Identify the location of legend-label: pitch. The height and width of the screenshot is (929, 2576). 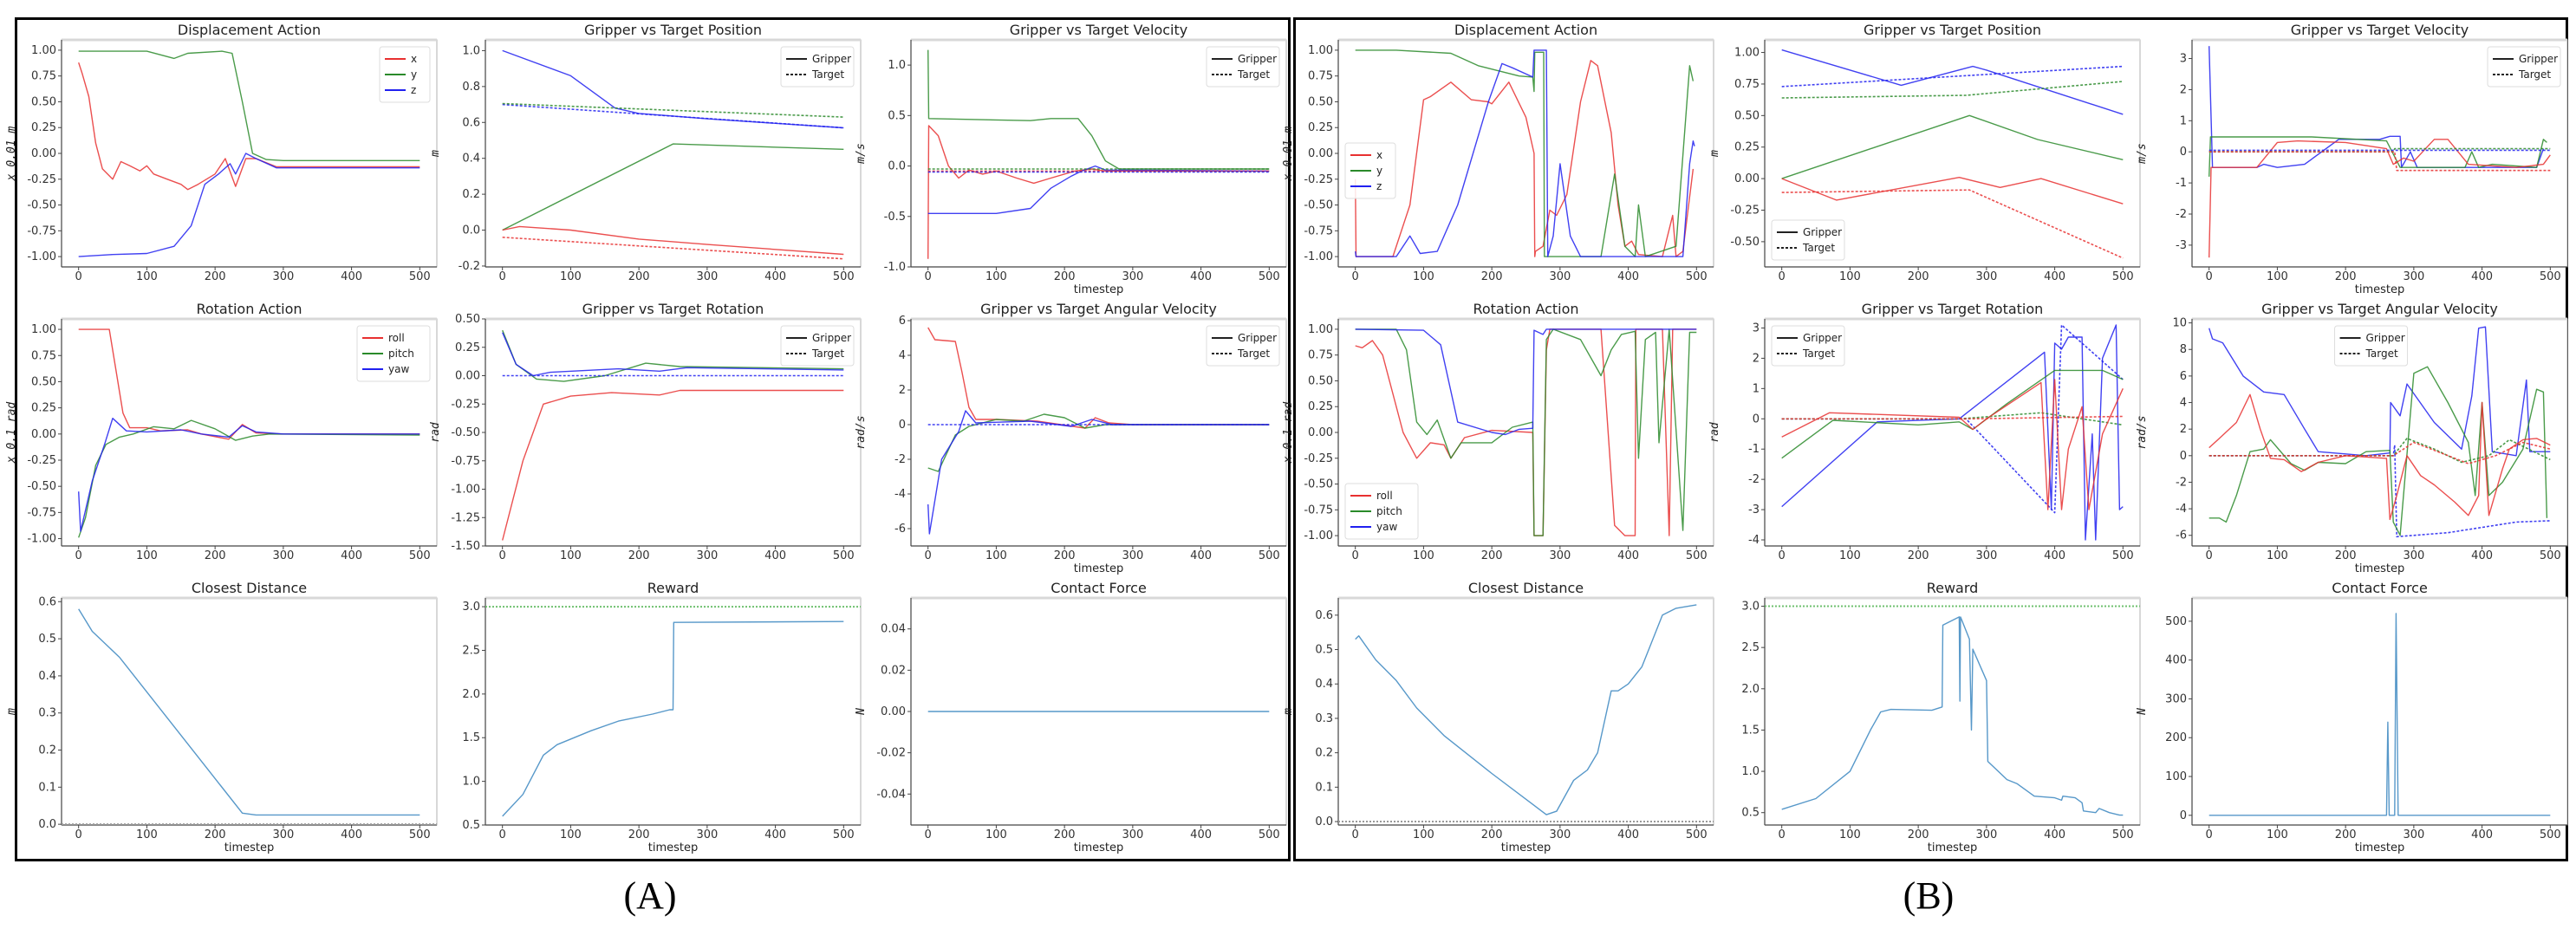
(1389, 511).